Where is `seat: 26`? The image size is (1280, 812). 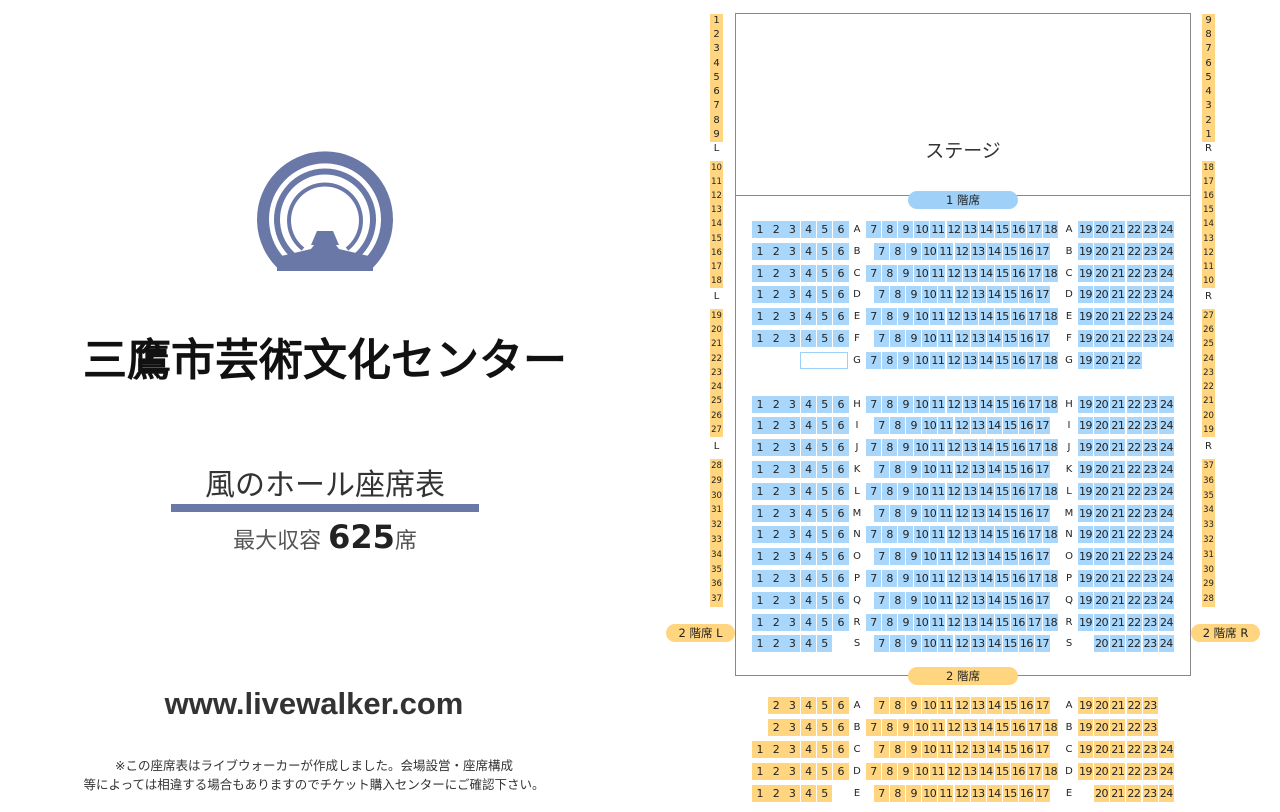
seat: 26 is located at coordinates (1208, 330).